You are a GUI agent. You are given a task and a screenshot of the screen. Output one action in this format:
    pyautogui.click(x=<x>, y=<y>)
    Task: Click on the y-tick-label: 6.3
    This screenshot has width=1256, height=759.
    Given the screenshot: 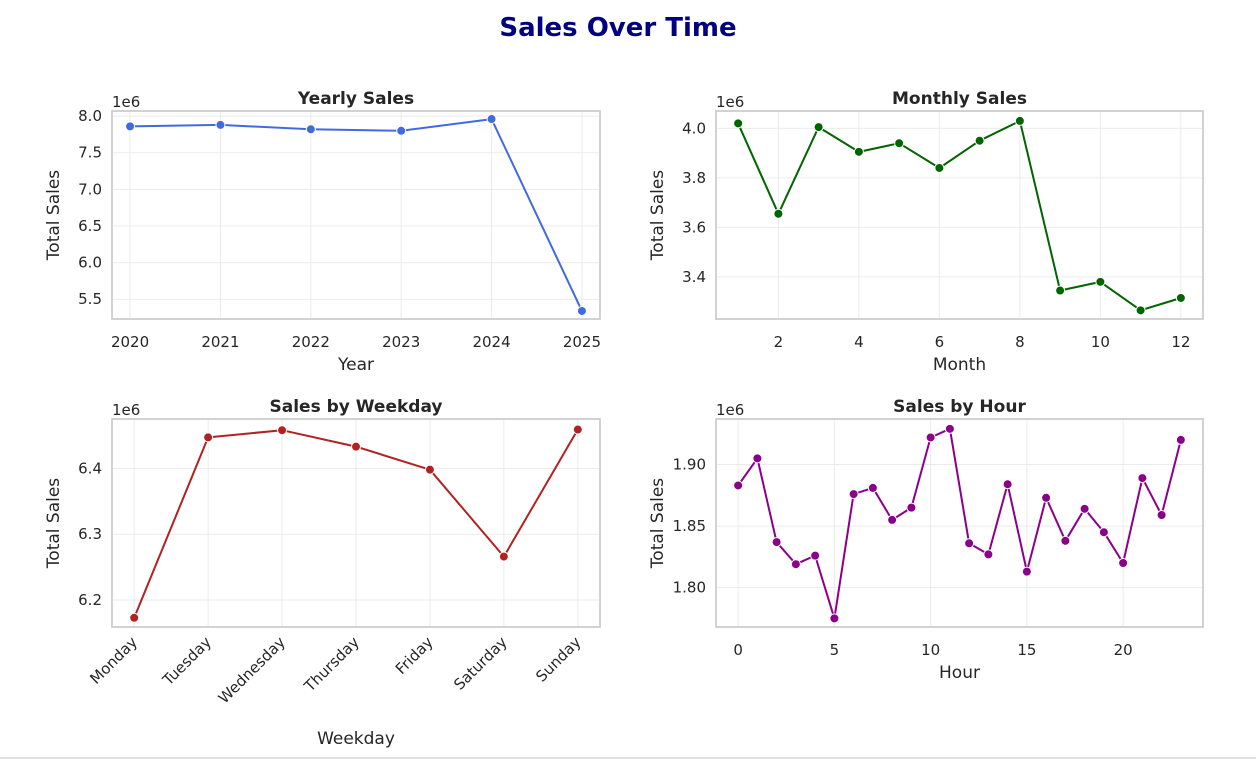 What is the action you would take?
    pyautogui.click(x=90, y=534)
    